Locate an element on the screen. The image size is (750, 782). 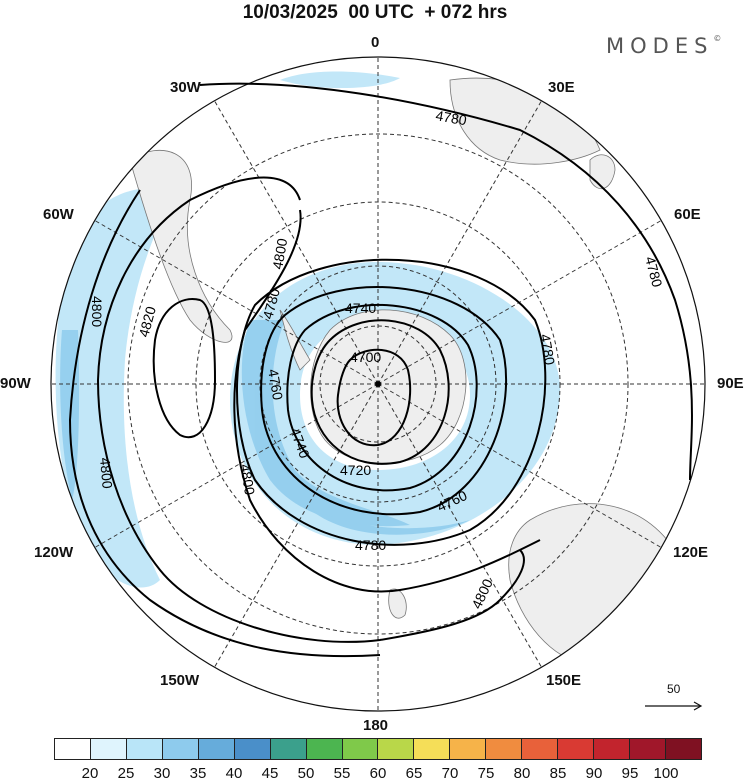
map-title: 10/03/2025 00 UTC + 072 hrs is located at coordinates (375, 12).